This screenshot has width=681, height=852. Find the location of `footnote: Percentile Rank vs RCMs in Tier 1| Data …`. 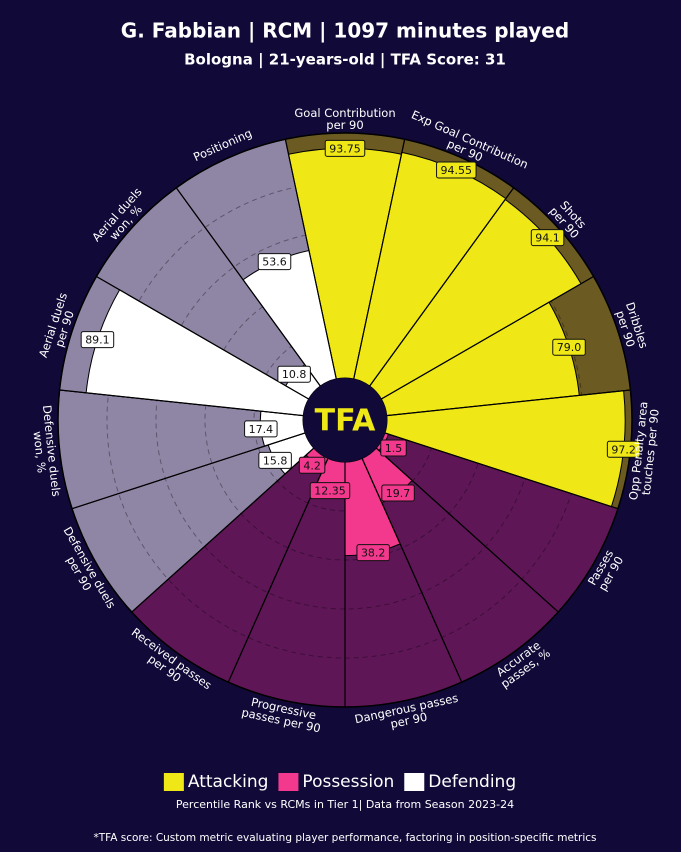

footnote: Percentile Rank vs RCMs in Tier 1| Data … is located at coordinates (345, 804).